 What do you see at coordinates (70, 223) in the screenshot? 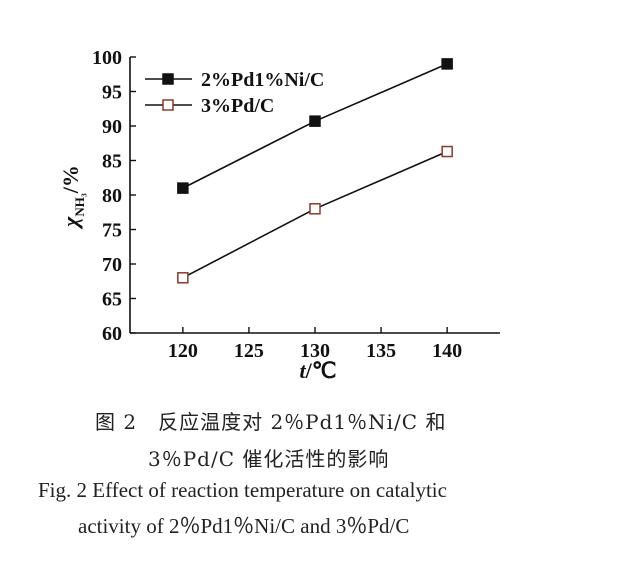
I see `y-axis-label-symbol: χ` at bounding box center [70, 223].